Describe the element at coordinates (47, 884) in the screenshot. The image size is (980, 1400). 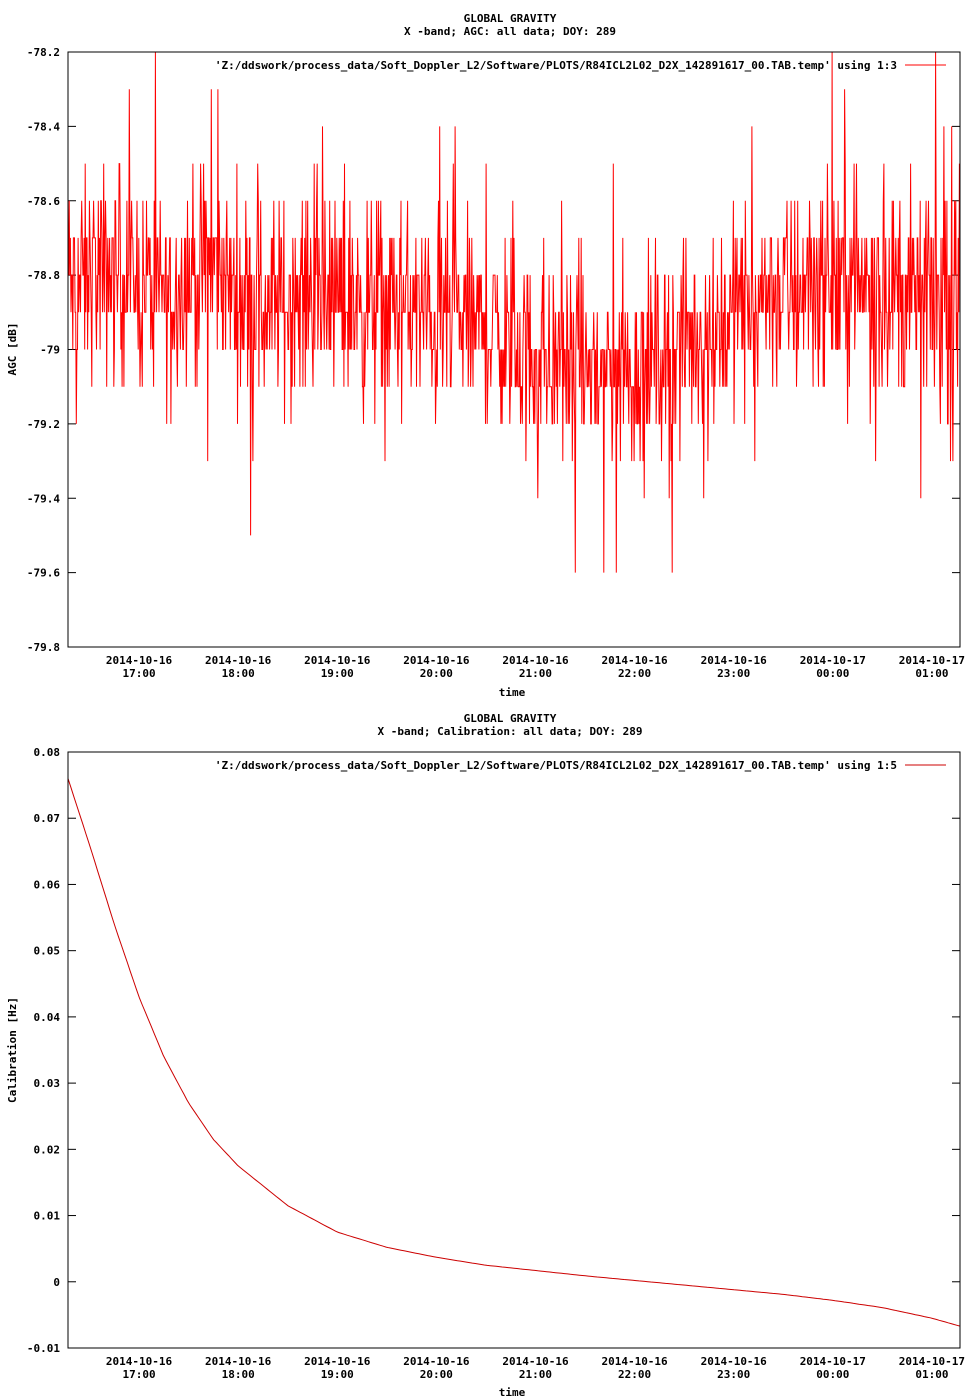
I see `y-tick-label: 0.06` at that location.